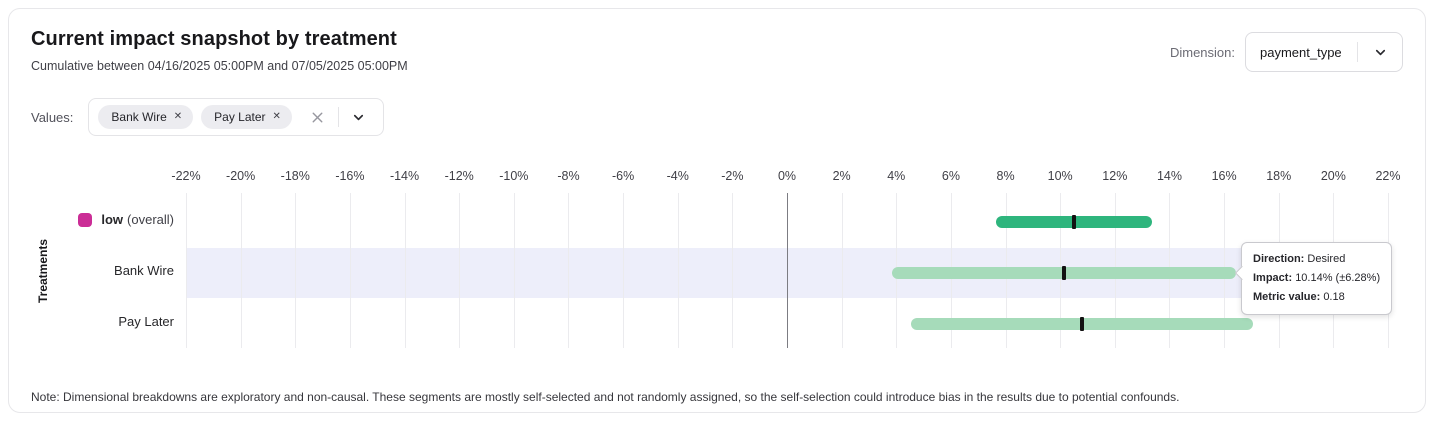  I want to click on zero-gridline, so click(787, 270).